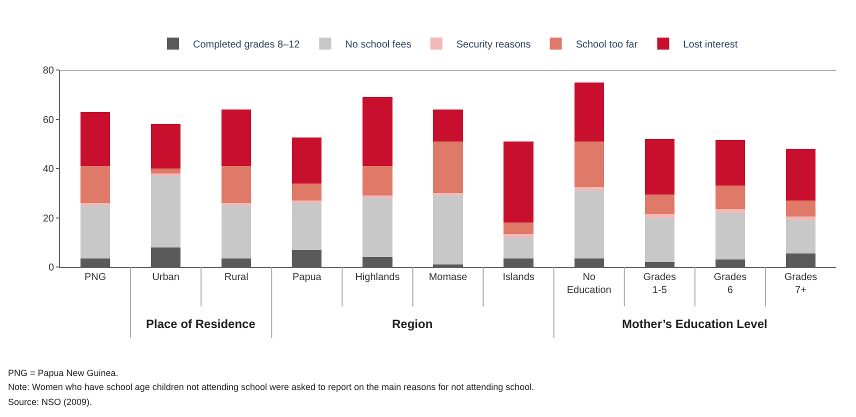 This screenshot has height=417, width=856. What do you see at coordinates (48, 169) in the screenshot?
I see `y-tick-label: 40` at bounding box center [48, 169].